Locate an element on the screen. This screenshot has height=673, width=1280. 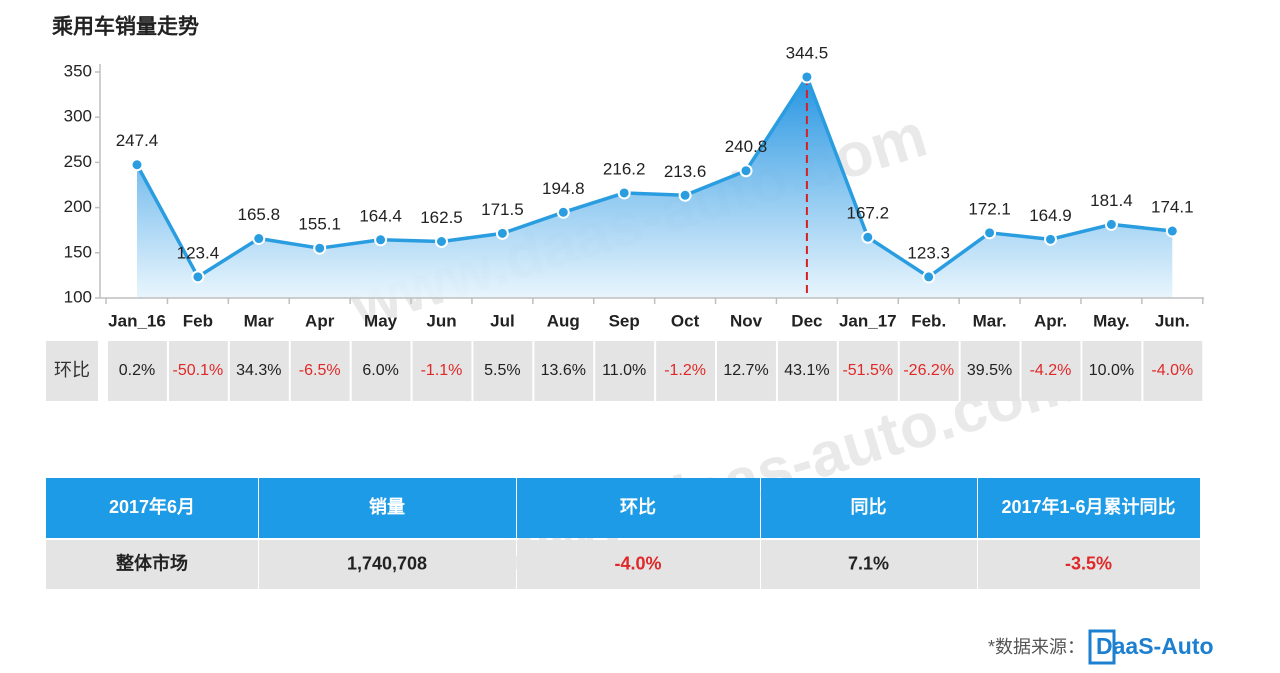
value-label: 162.5 is located at coordinates (441, 217).